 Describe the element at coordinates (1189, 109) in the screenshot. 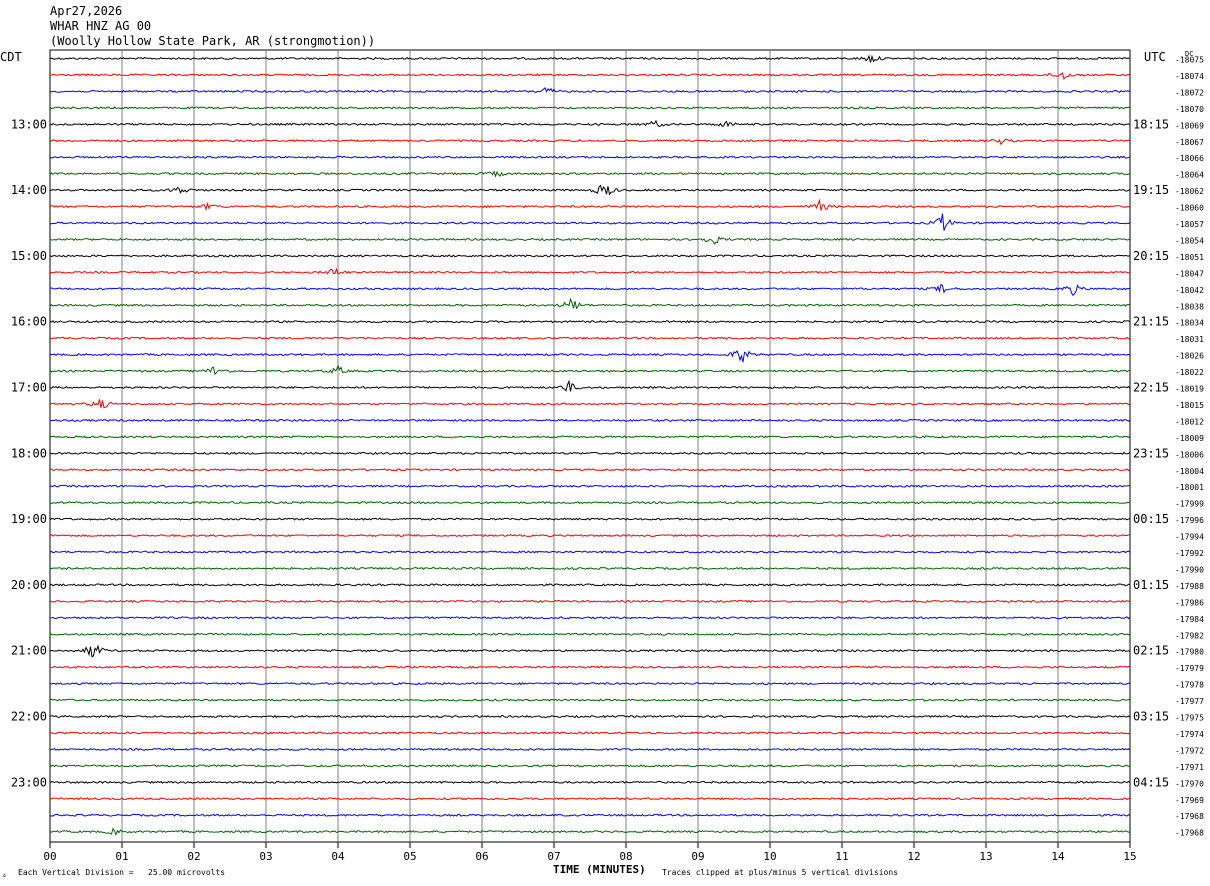

I see `dc-offset-label: -18070` at that location.